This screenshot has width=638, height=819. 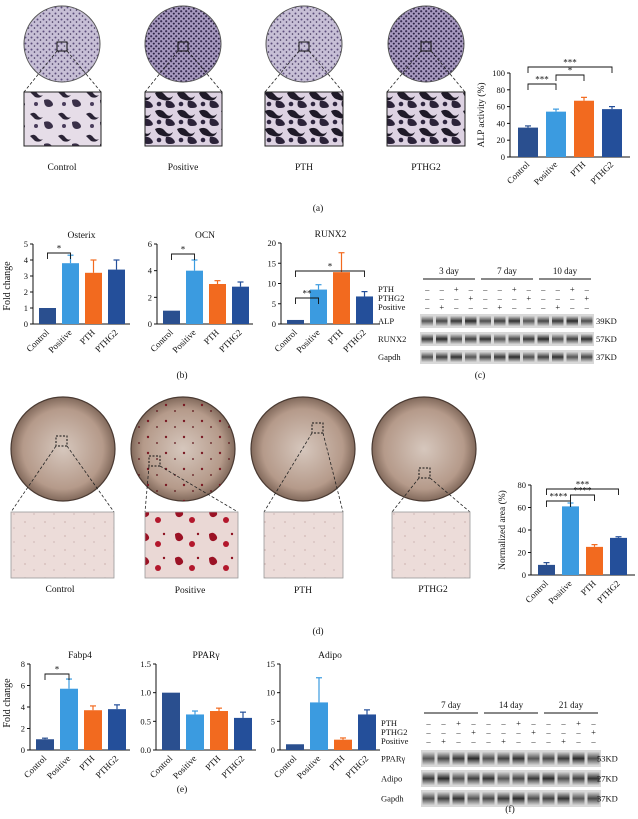 What do you see at coordinates (565, 271) in the screenshot?
I see `day-label: 10 day` at bounding box center [565, 271].